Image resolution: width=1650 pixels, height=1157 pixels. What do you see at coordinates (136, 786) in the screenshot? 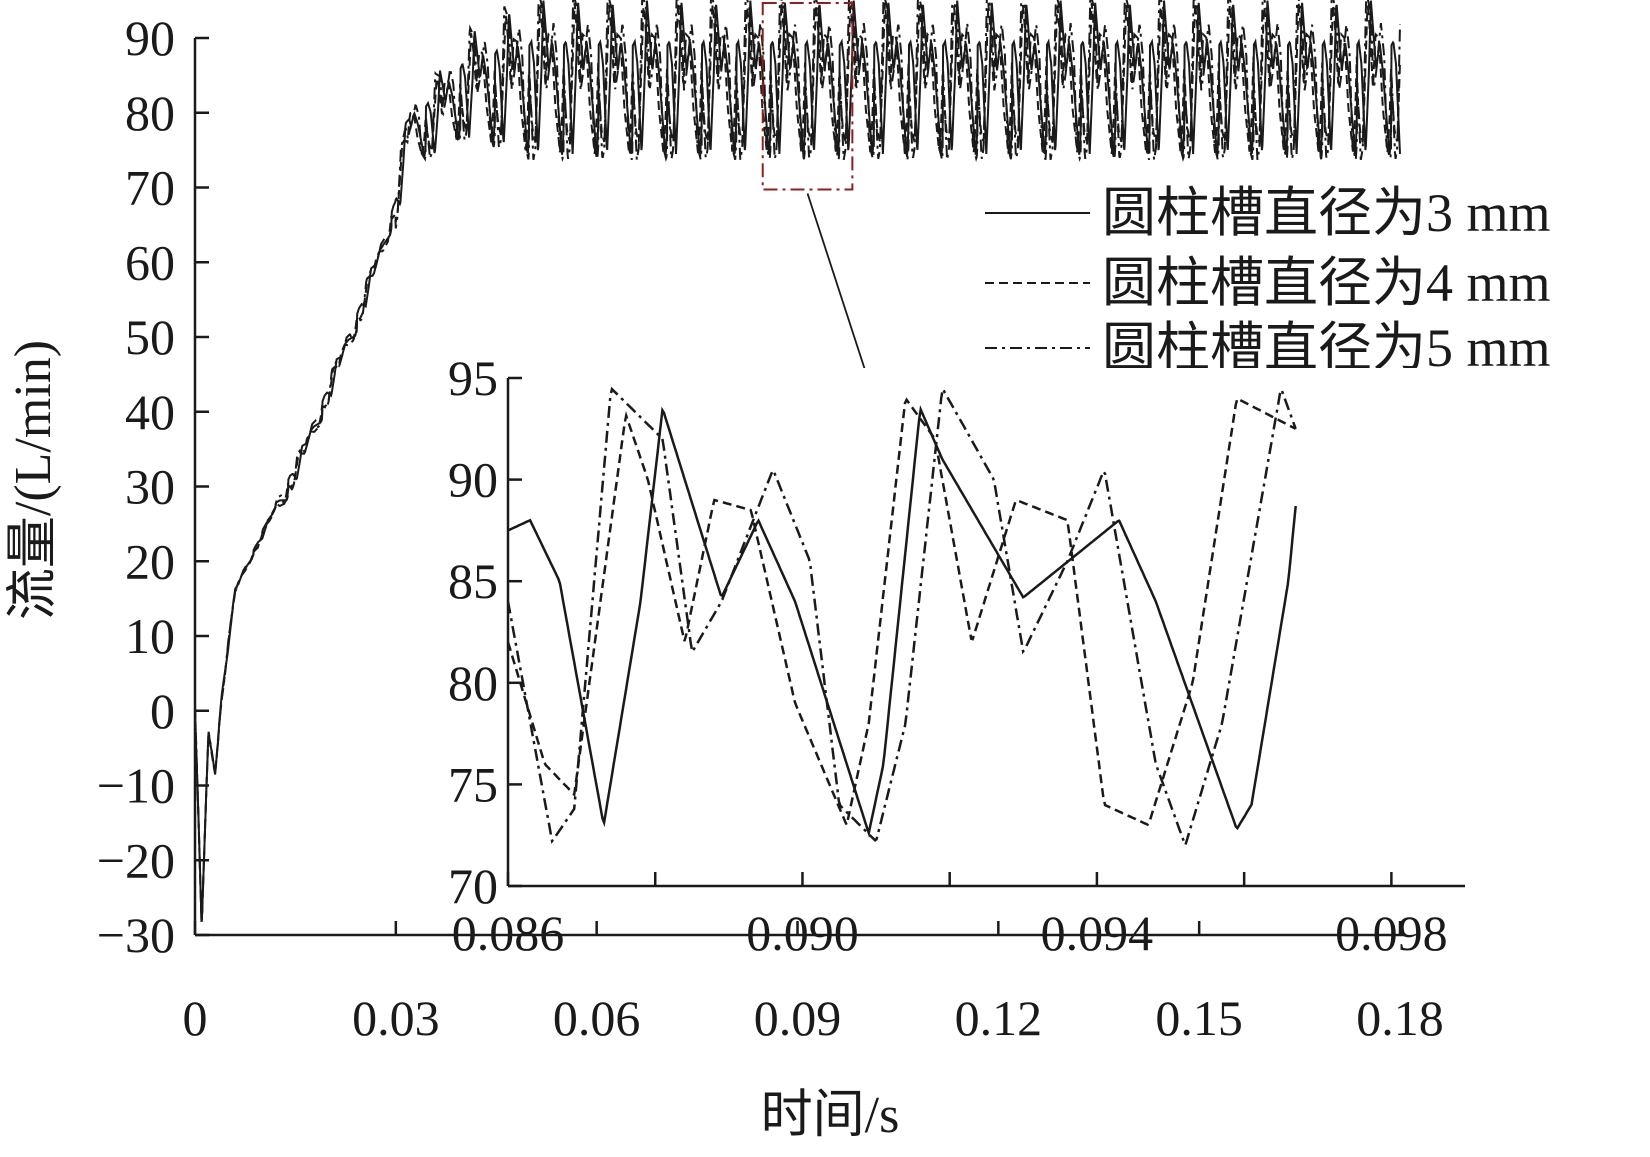
I see `y-tick-label: −10` at bounding box center [136, 786].